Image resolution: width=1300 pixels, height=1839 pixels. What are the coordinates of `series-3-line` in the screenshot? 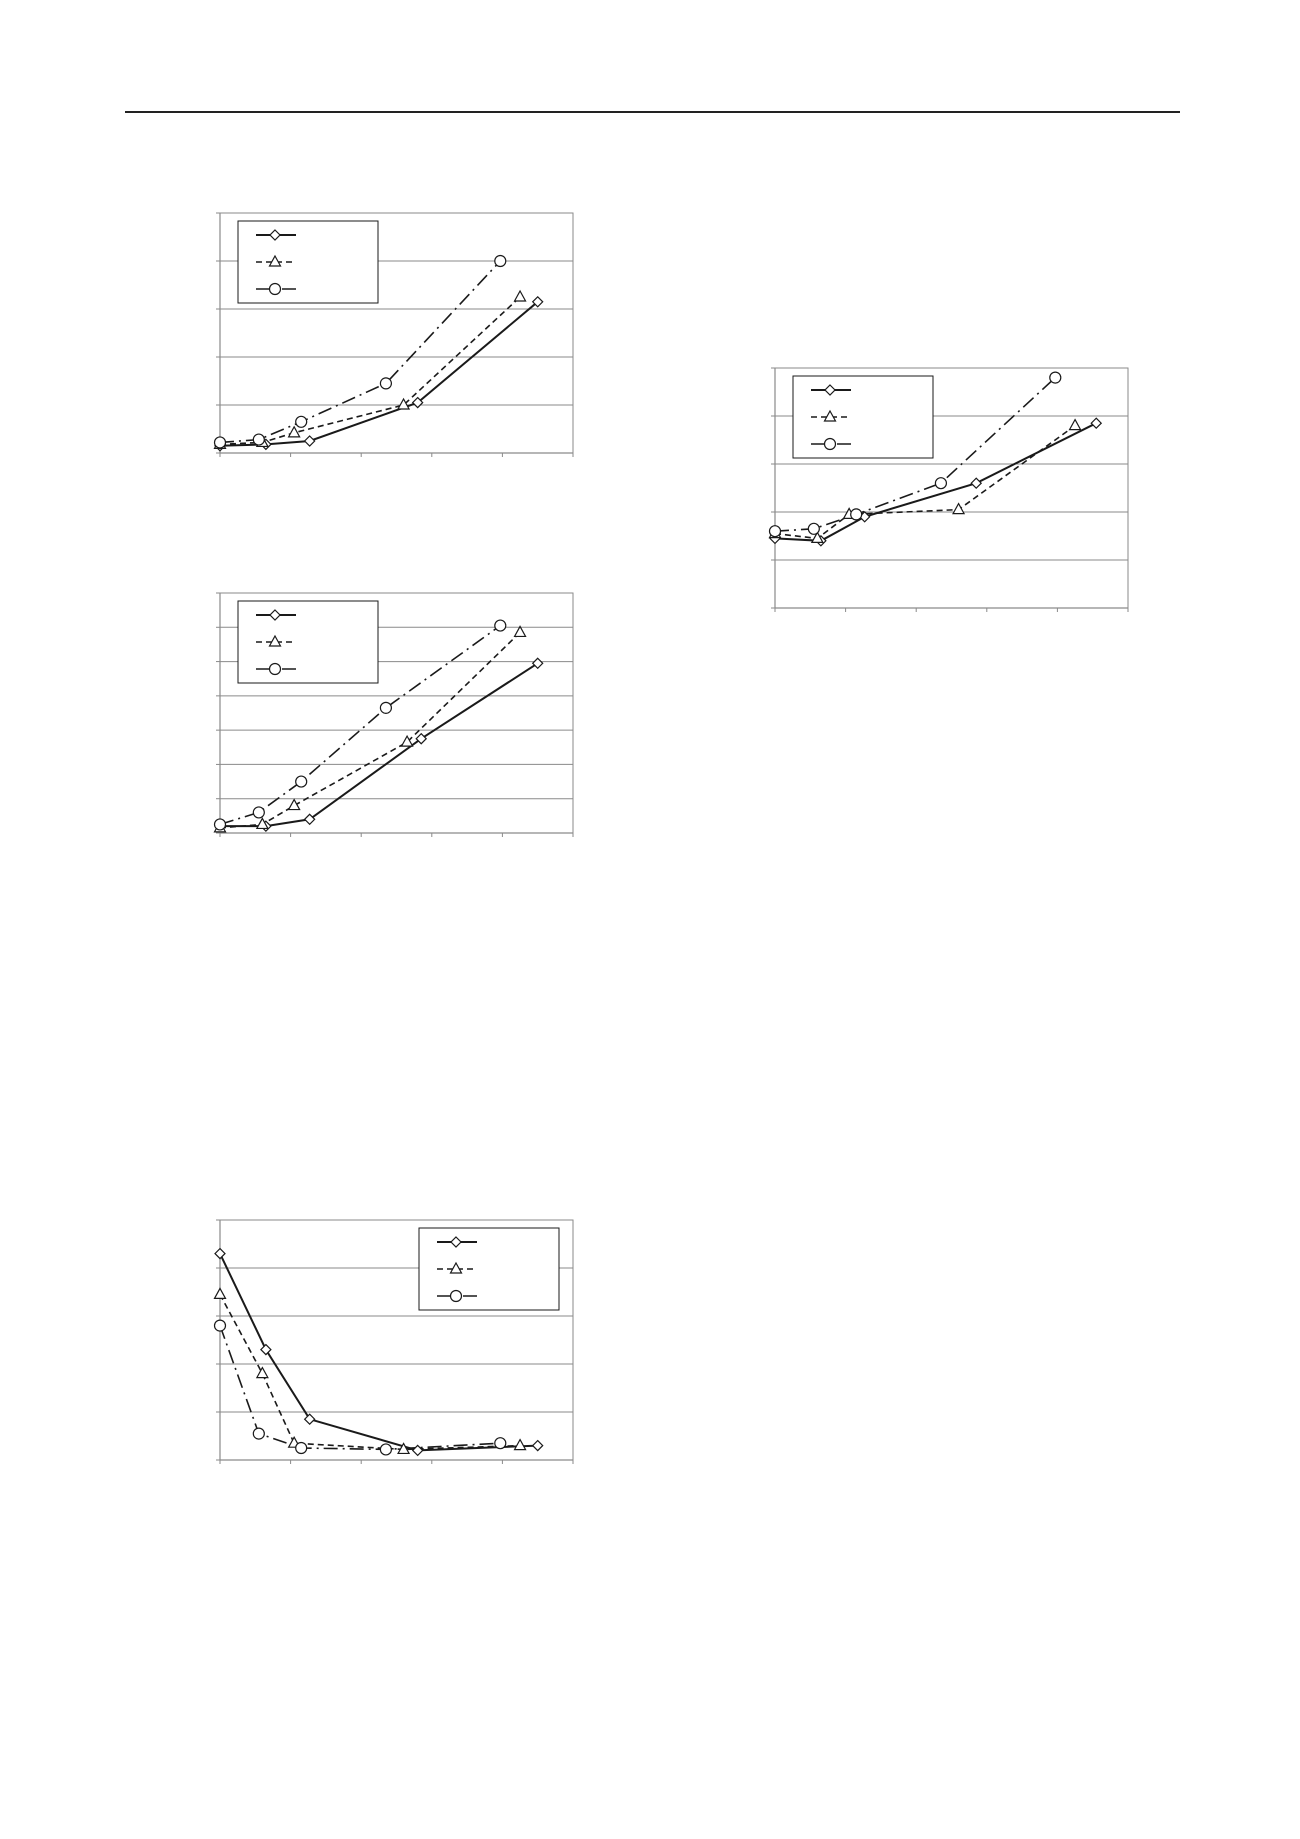 It's located at (360, 725).